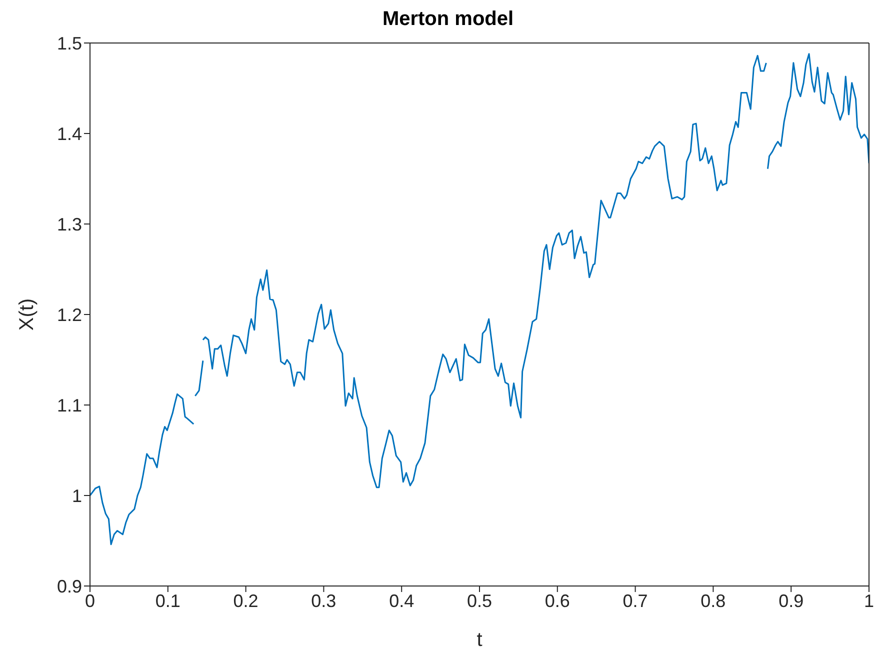 The height and width of the screenshot is (666, 896). What do you see at coordinates (77, 496) in the screenshot?
I see `y-tick-label: 1` at bounding box center [77, 496].